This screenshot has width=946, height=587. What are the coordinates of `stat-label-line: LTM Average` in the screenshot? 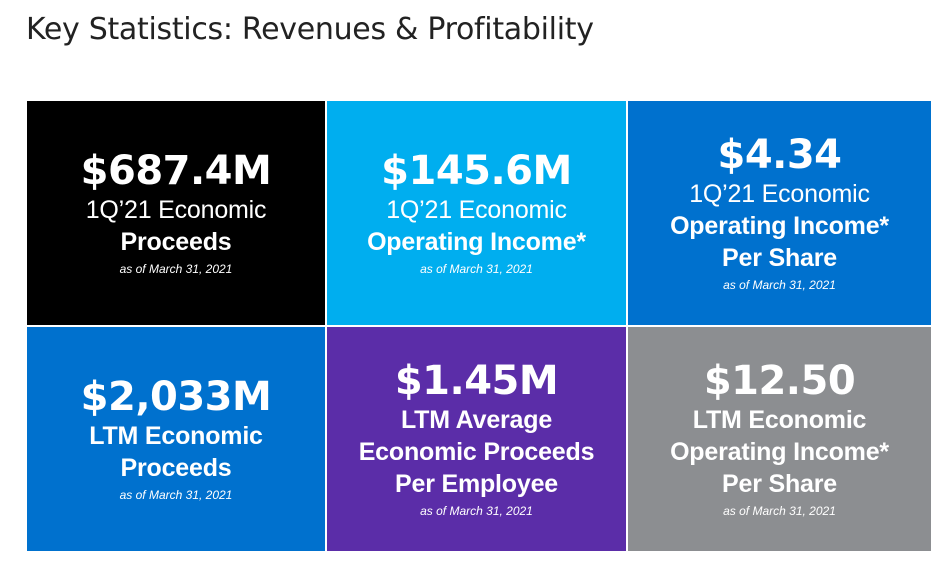 It's located at (476, 420).